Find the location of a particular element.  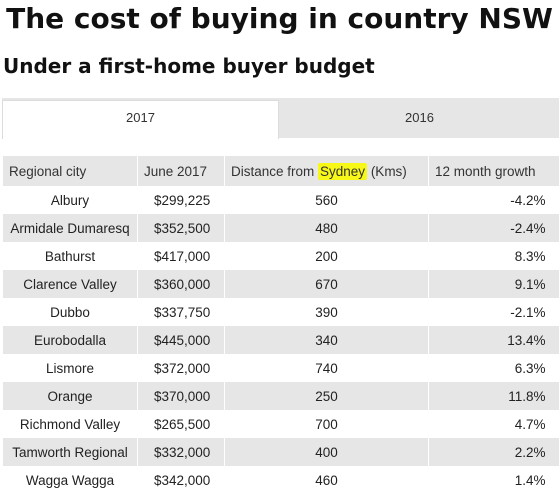

cell-growth: 8.3% is located at coordinates (493, 256).